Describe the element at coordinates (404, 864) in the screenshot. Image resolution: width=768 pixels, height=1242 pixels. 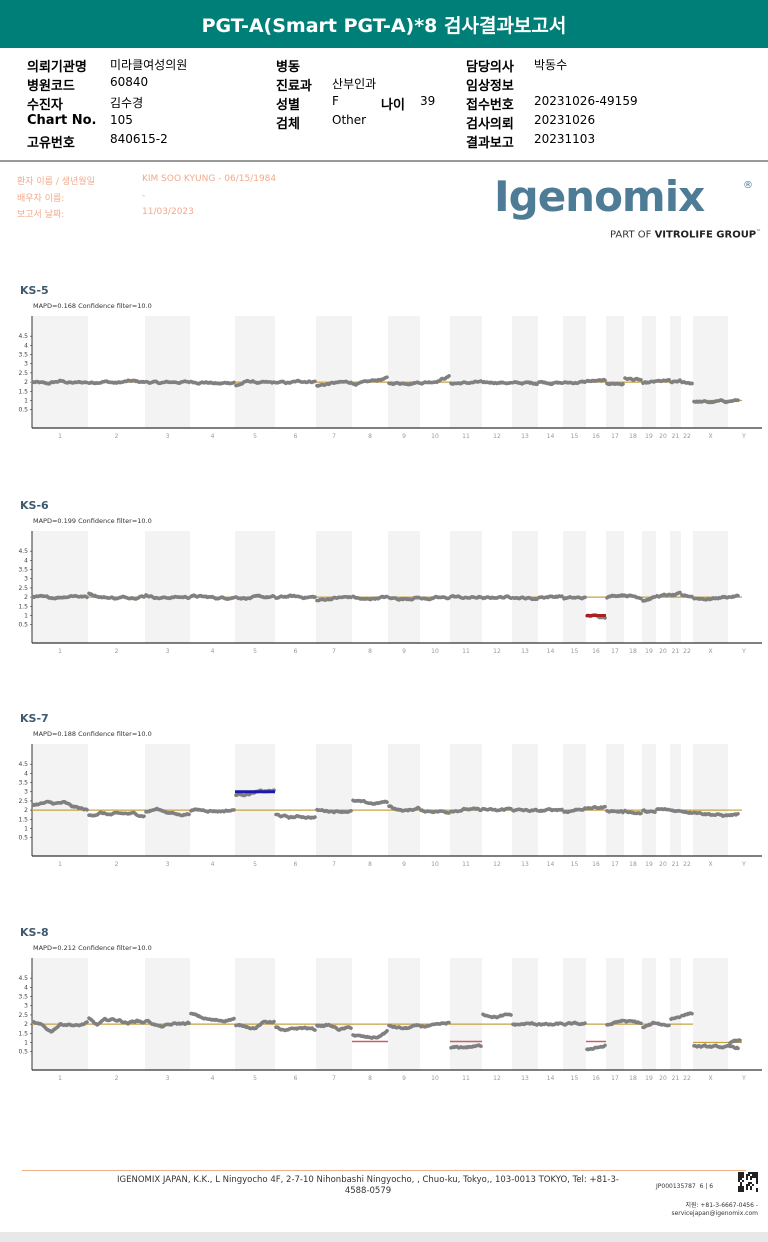
I see `x-tick-label: 9` at that location.